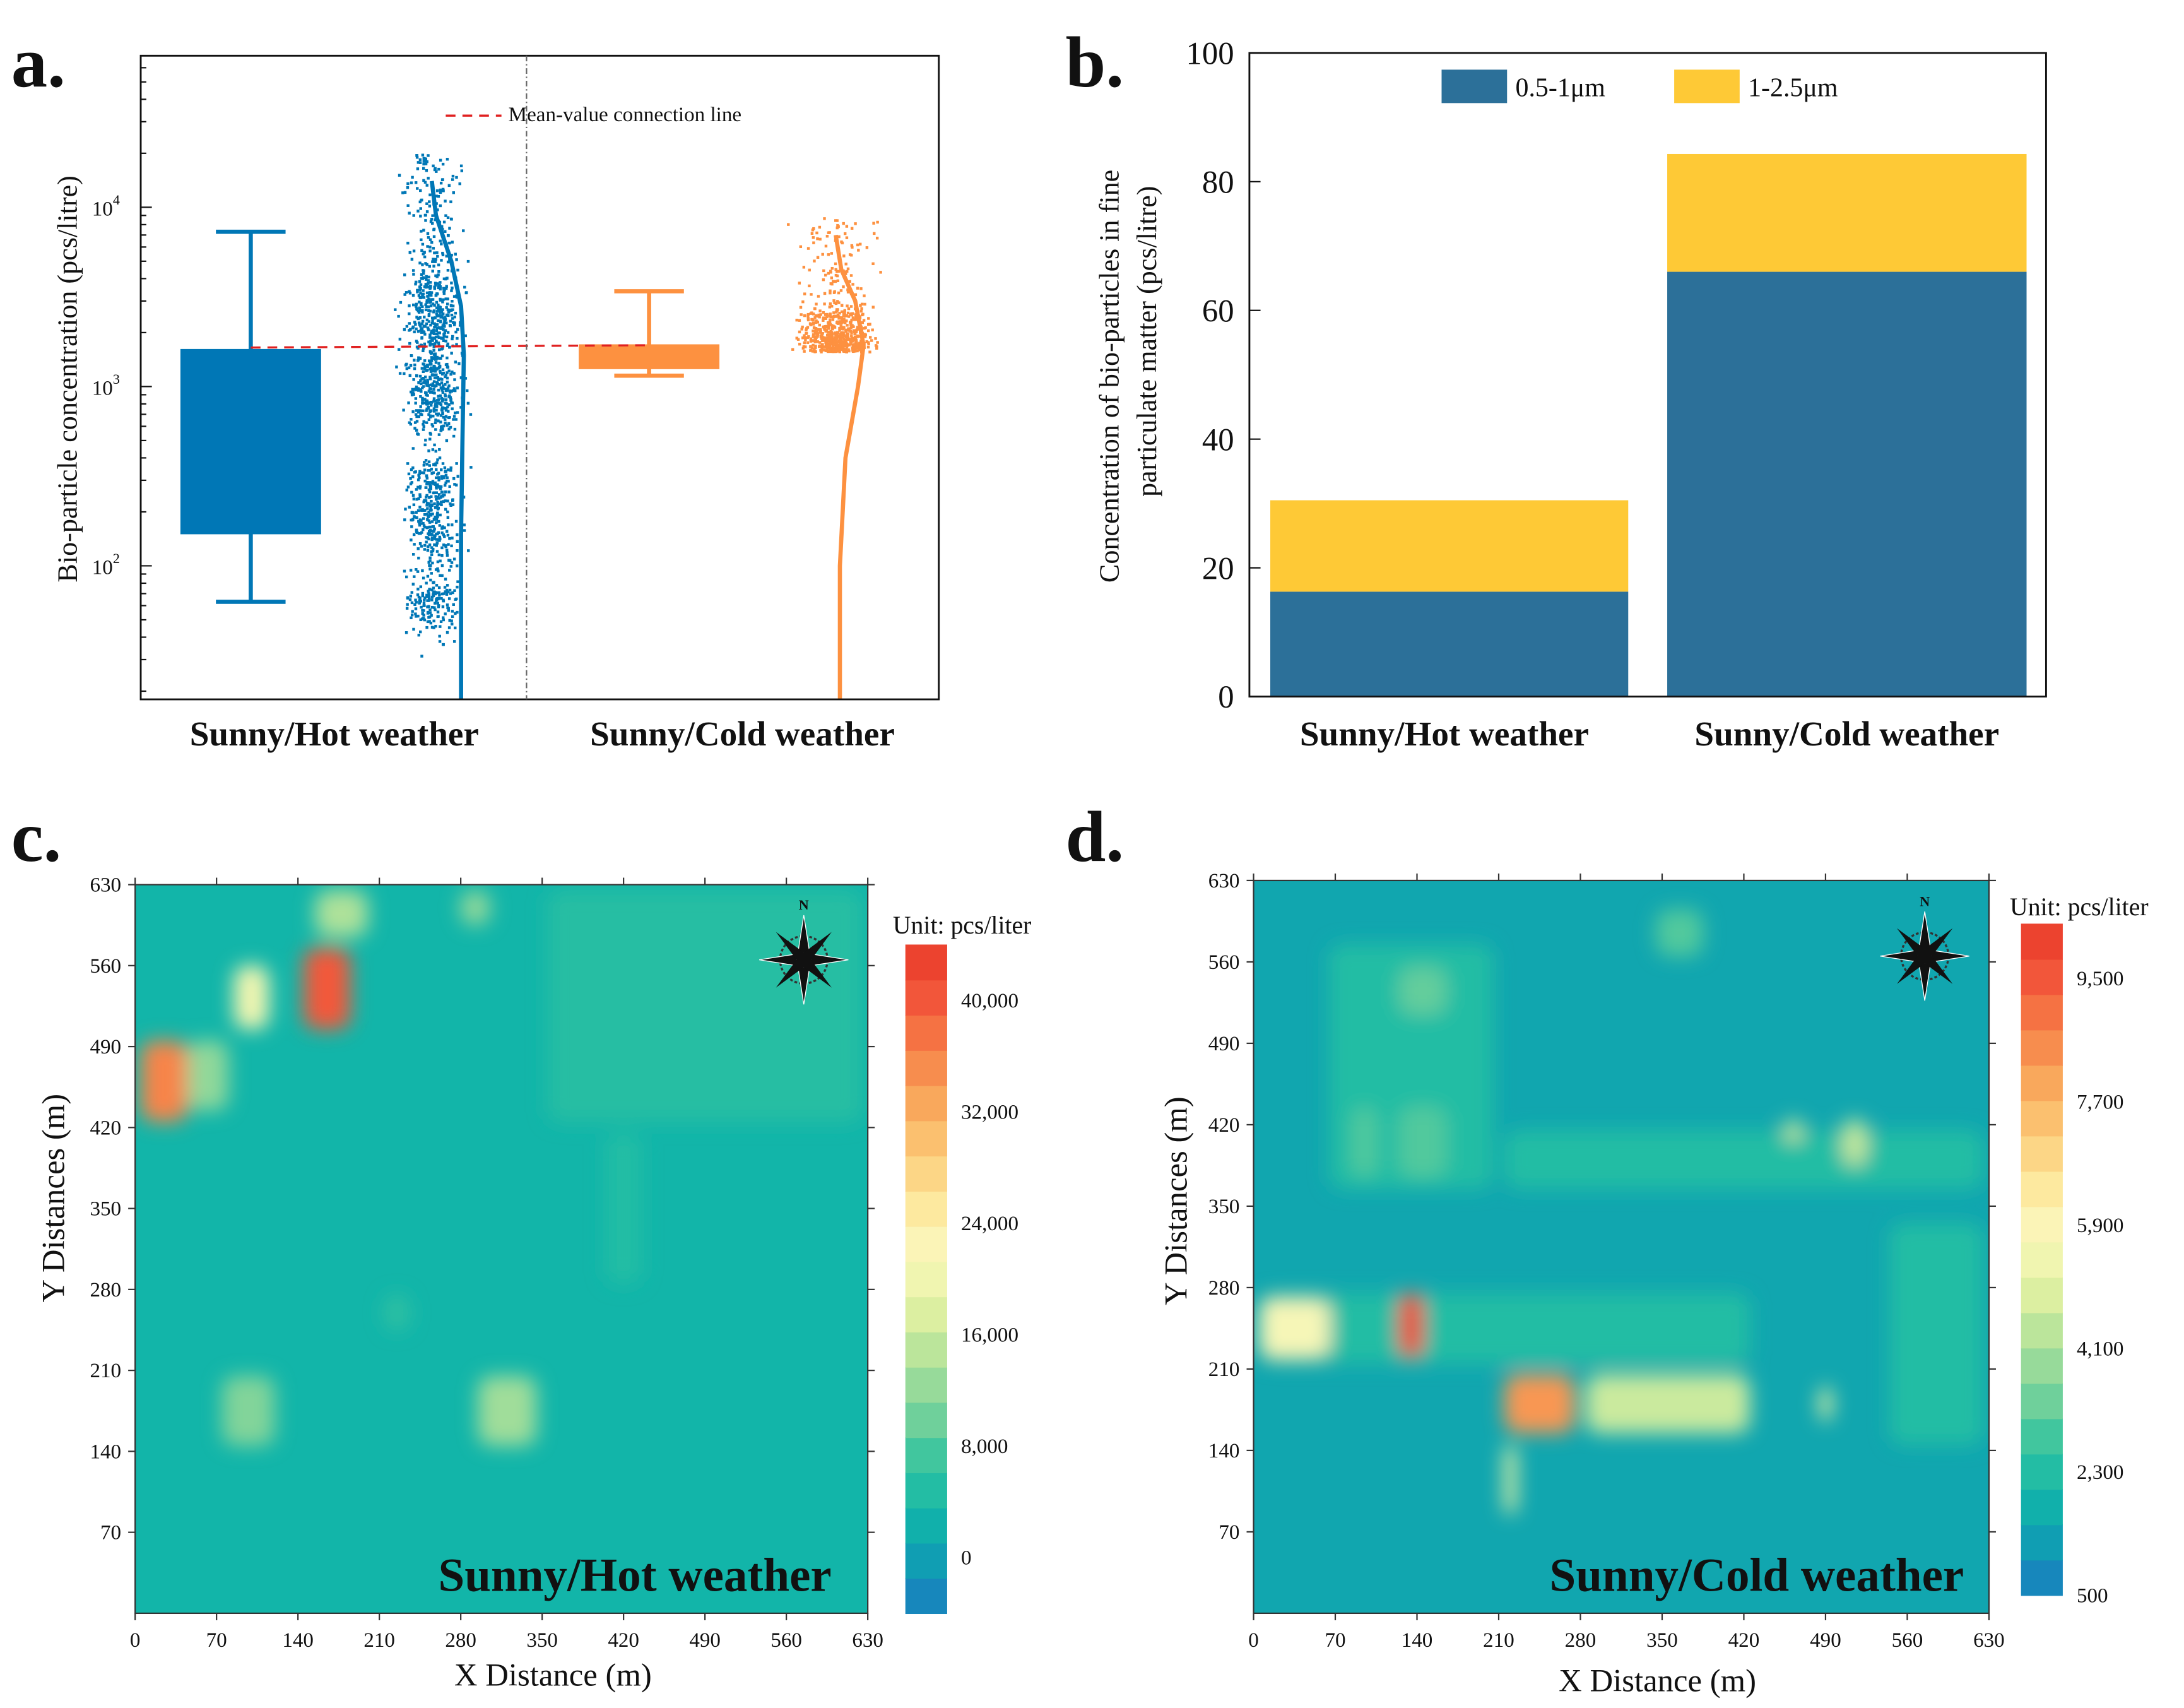  What do you see at coordinates (553, 1676) in the screenshot?
I see `panel-c-xlabel: X Distance (m)` at bounding box center [553, 1676].